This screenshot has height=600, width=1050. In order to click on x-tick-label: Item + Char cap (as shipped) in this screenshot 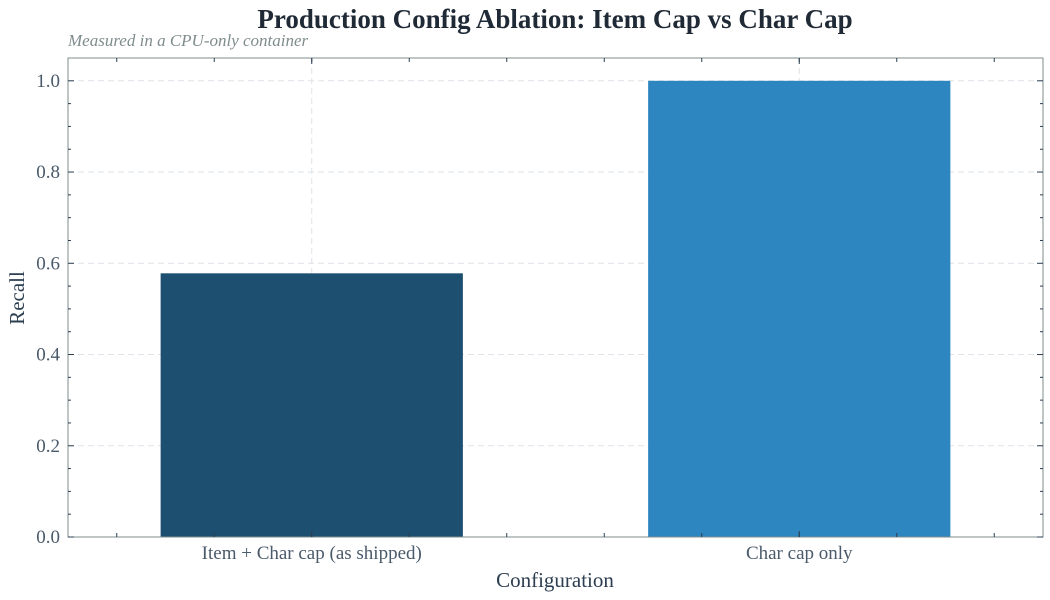, I will do `click(312, 553)`.